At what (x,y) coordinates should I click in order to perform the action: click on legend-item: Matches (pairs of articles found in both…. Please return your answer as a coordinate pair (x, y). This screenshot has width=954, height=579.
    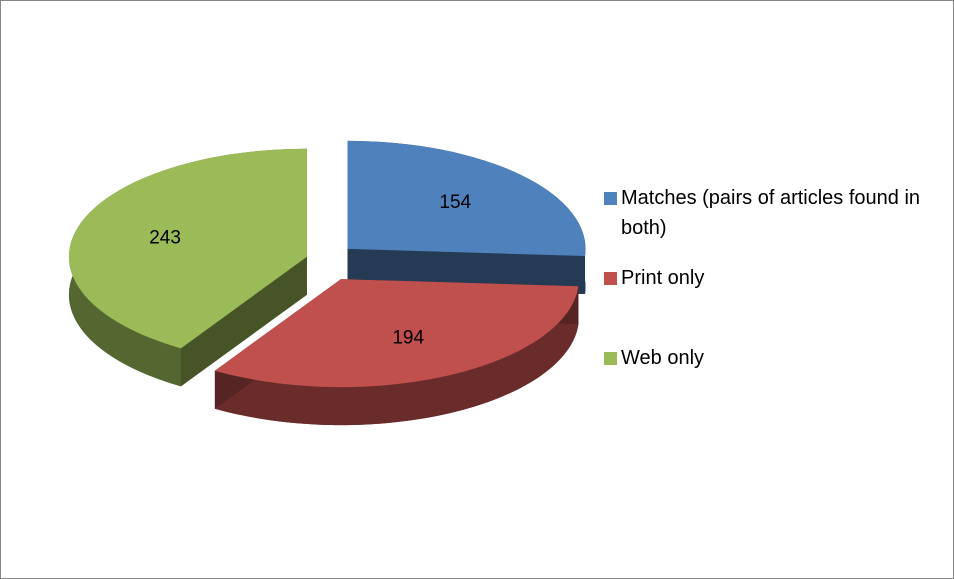
    Looking at the image, I should click on (774, 213).